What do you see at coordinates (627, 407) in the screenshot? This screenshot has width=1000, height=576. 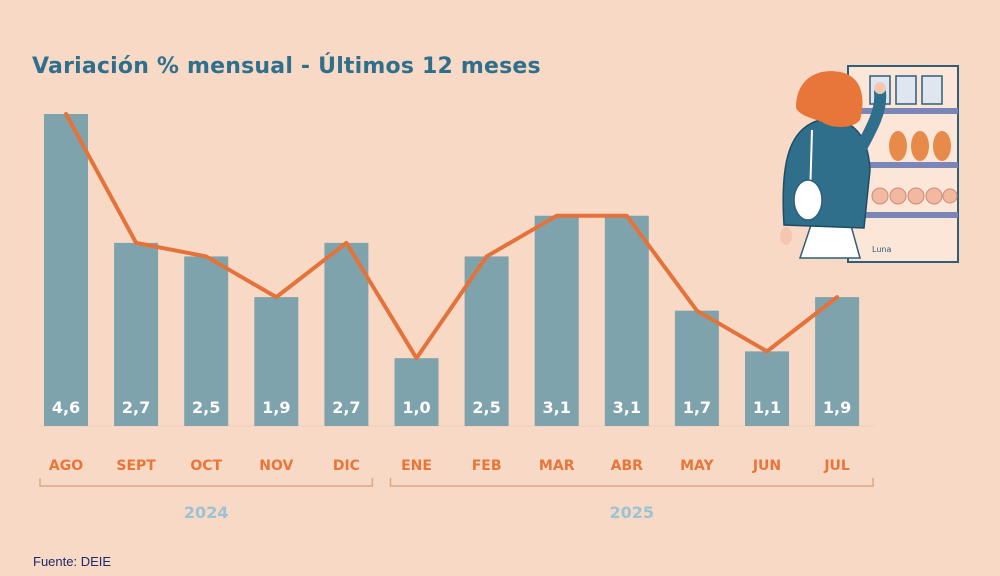 I see `value-label-abr: 3,1` at bounding box center [627, 407].